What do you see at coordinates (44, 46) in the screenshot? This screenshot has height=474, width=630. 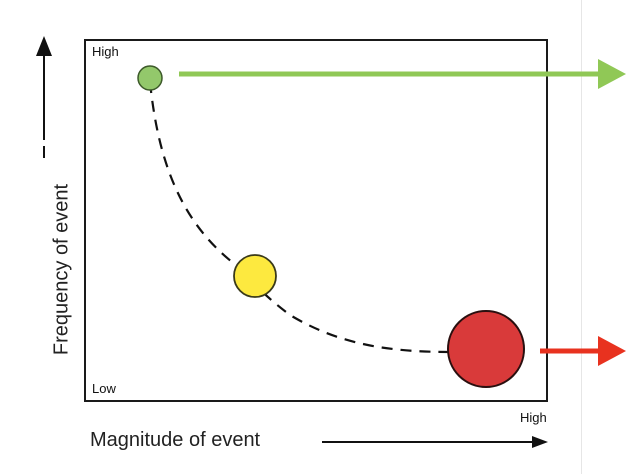 I see `y-axis-arrowhead` at bounding box center [44, 46].